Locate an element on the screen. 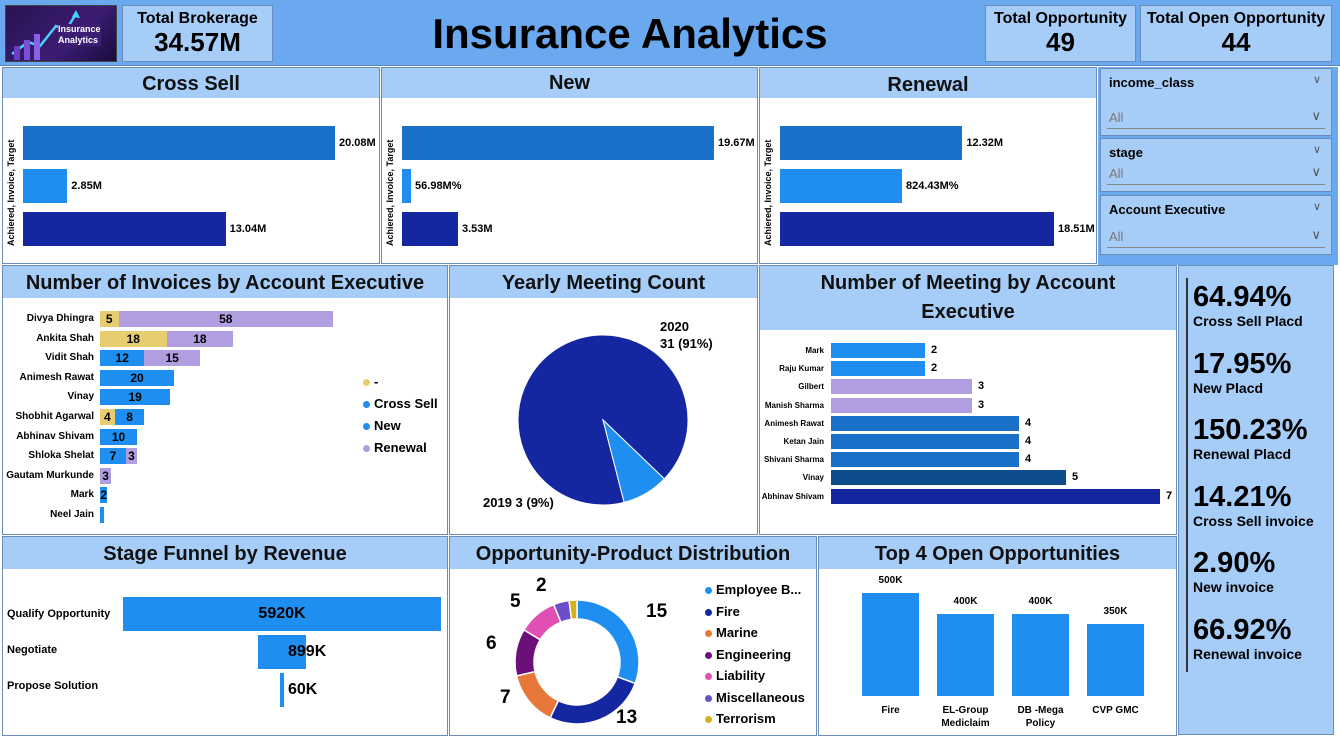  bar-label: 12.32M is located at coordinates (985, 143).